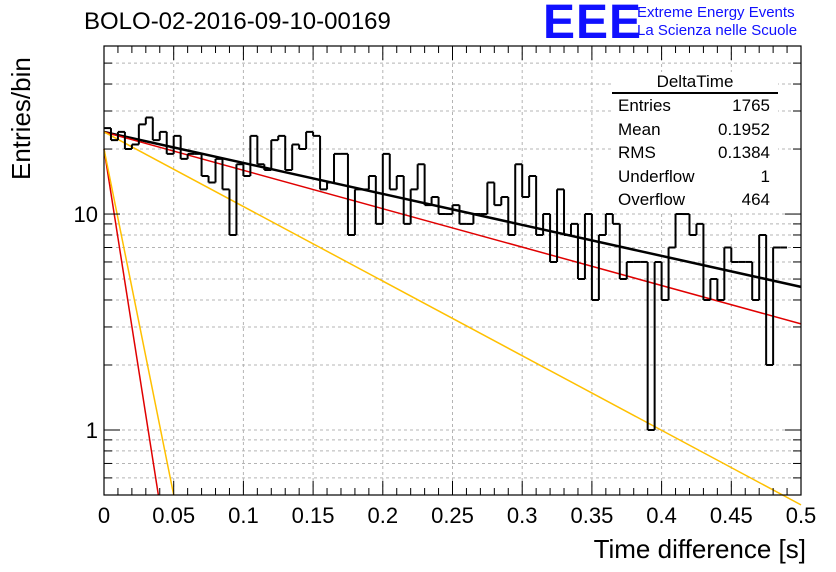 Image resolution: width=836 pixels, height=572 pixels. What do you see at coordinates (731, 515) in the screenshot?
I see `x-tick-label: 0.45` at bounding box center [731, 515].